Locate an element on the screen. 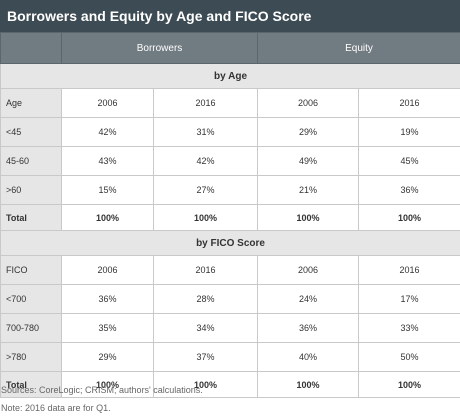 The image size is (460, 418). year-row-age: Age 2006 2016 2006 2016 is located at coordinates (230, 103).